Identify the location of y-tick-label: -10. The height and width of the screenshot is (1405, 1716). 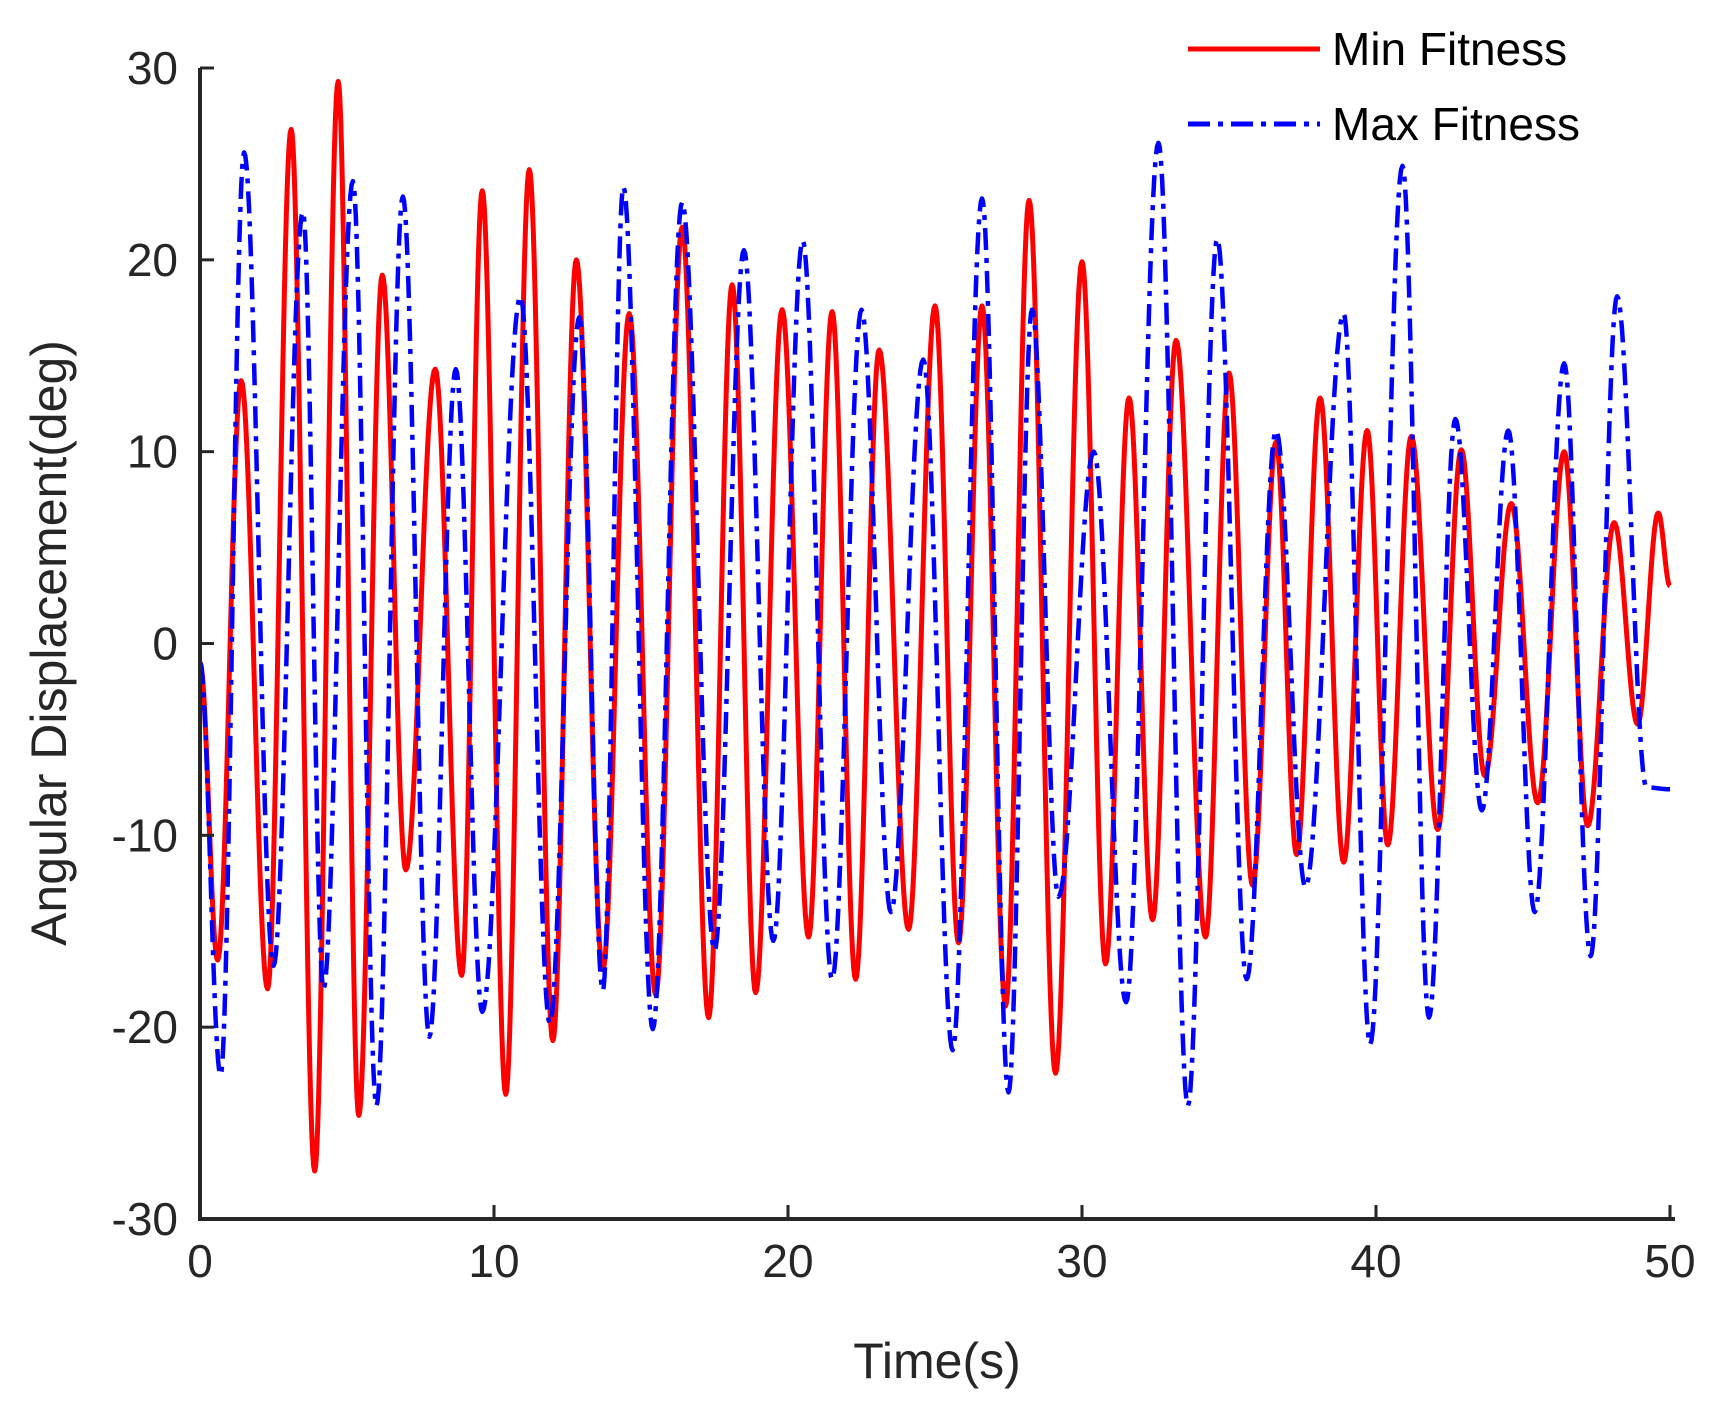
(145, 835).